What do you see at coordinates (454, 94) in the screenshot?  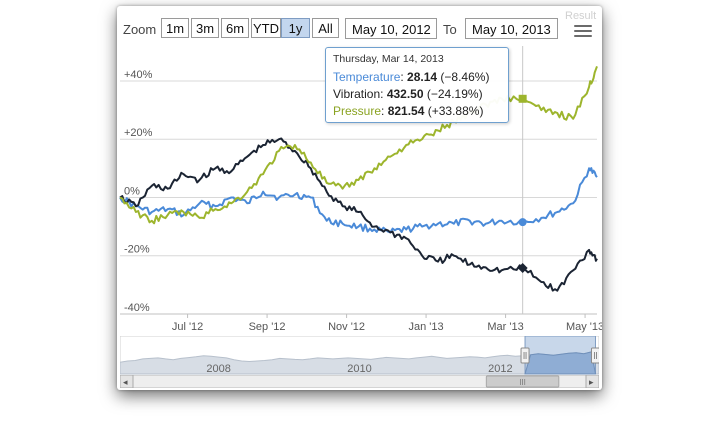 I see `tooltip-change: (−24.19%)` at bounding box center [454, 94].